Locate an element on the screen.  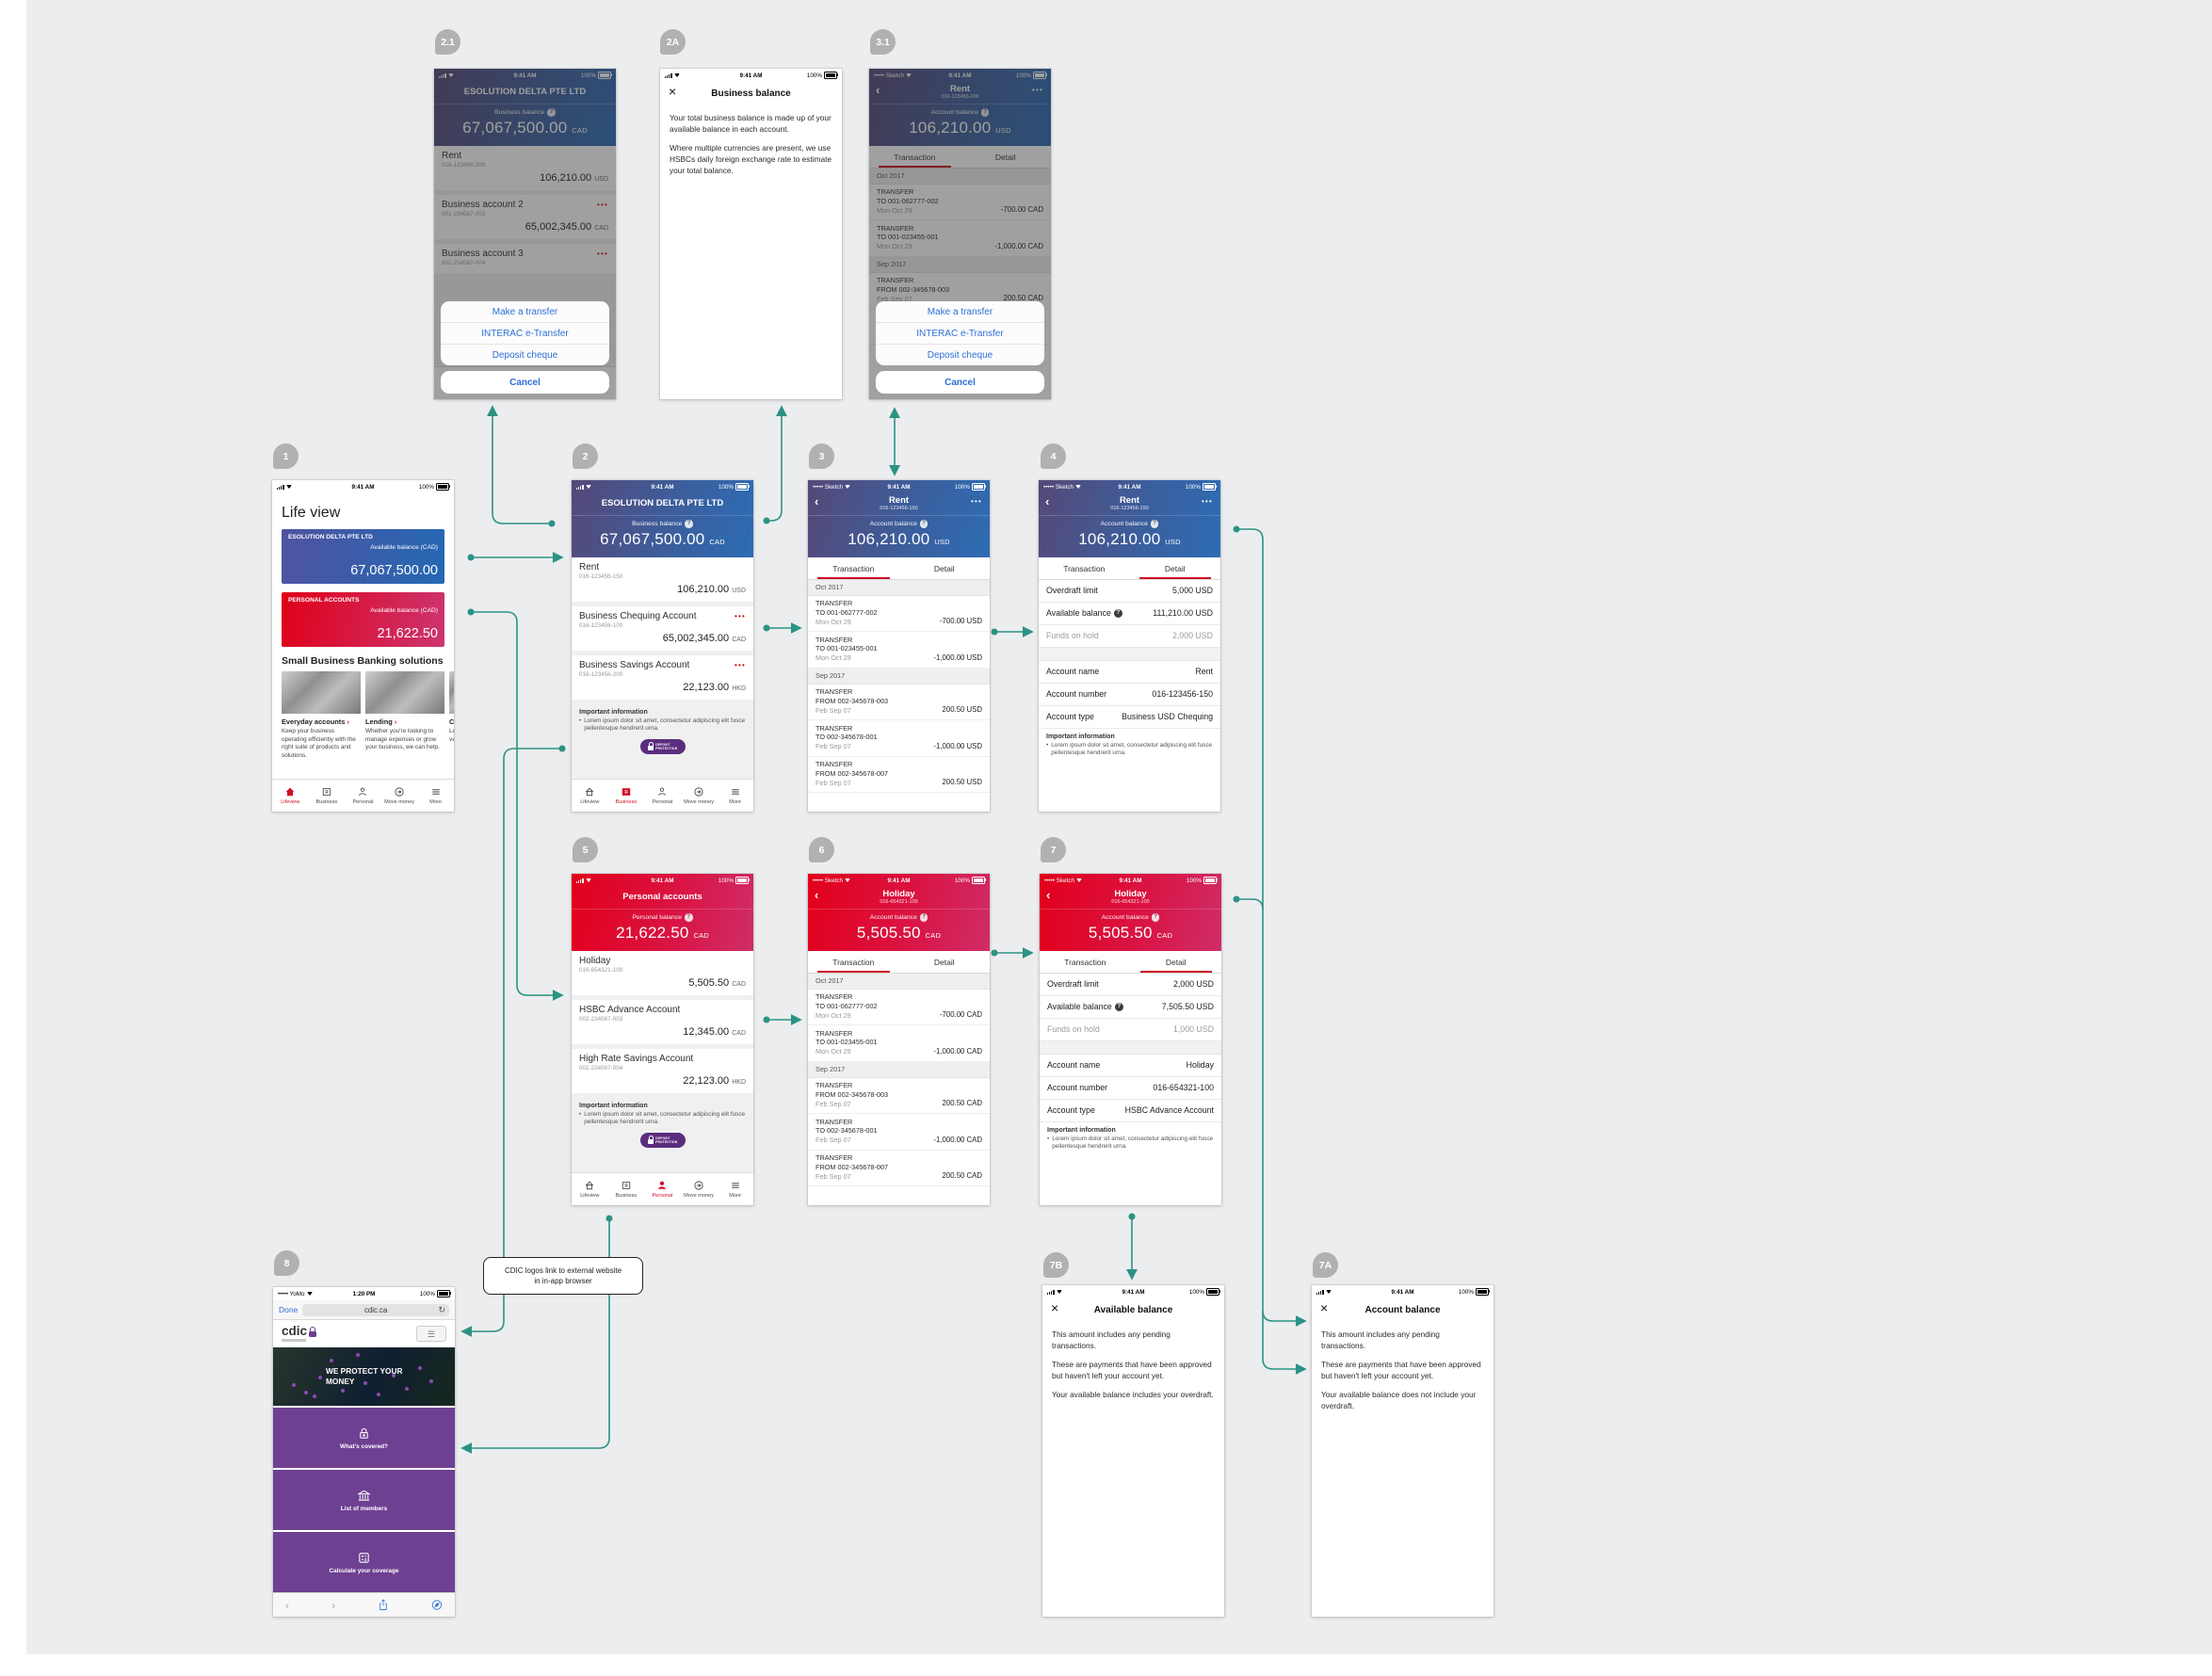
done-button: Done is located at coordinates (289, 1309).